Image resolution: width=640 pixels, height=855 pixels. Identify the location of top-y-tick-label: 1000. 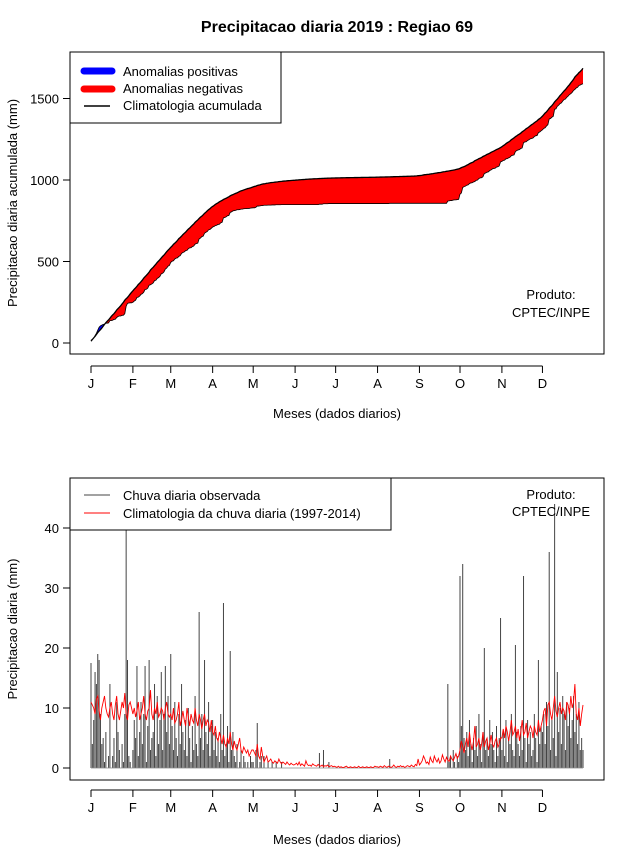
(44, 180).